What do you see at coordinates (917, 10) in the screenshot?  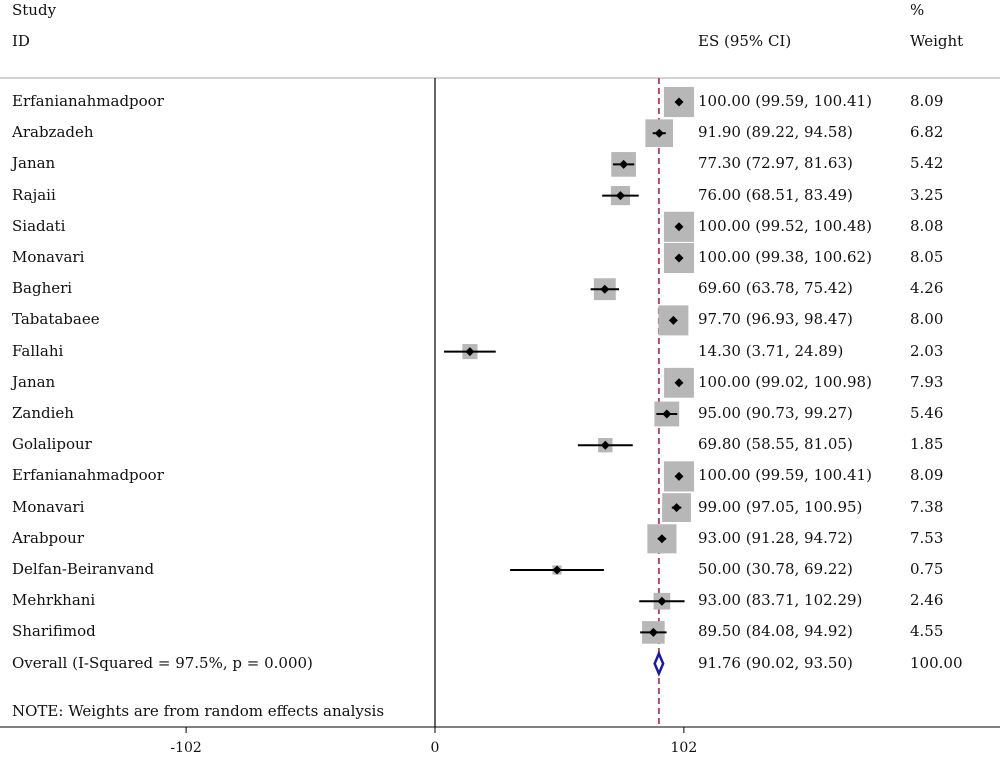 I see `percent-header: %` at bounding box center [917, 10].